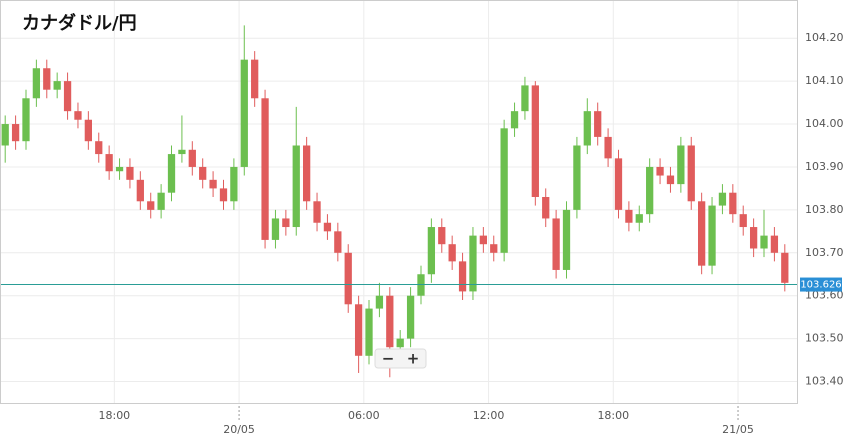 The width and height of the screenshot is (843, 444). Describe the element at coordinates (824, 166) in the screenshot. I see `y-tick-label: 103.900` at that location.